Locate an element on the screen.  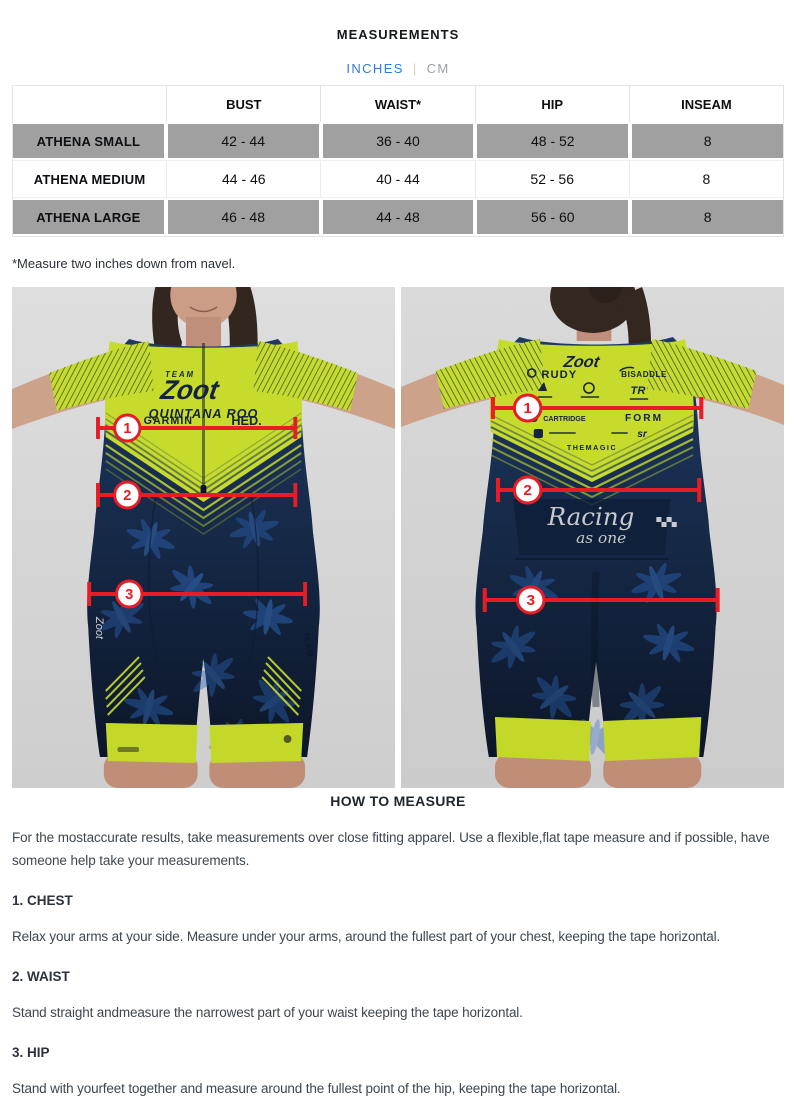
back-measurement-line-2: 2 is located at coordinates (598, 490).